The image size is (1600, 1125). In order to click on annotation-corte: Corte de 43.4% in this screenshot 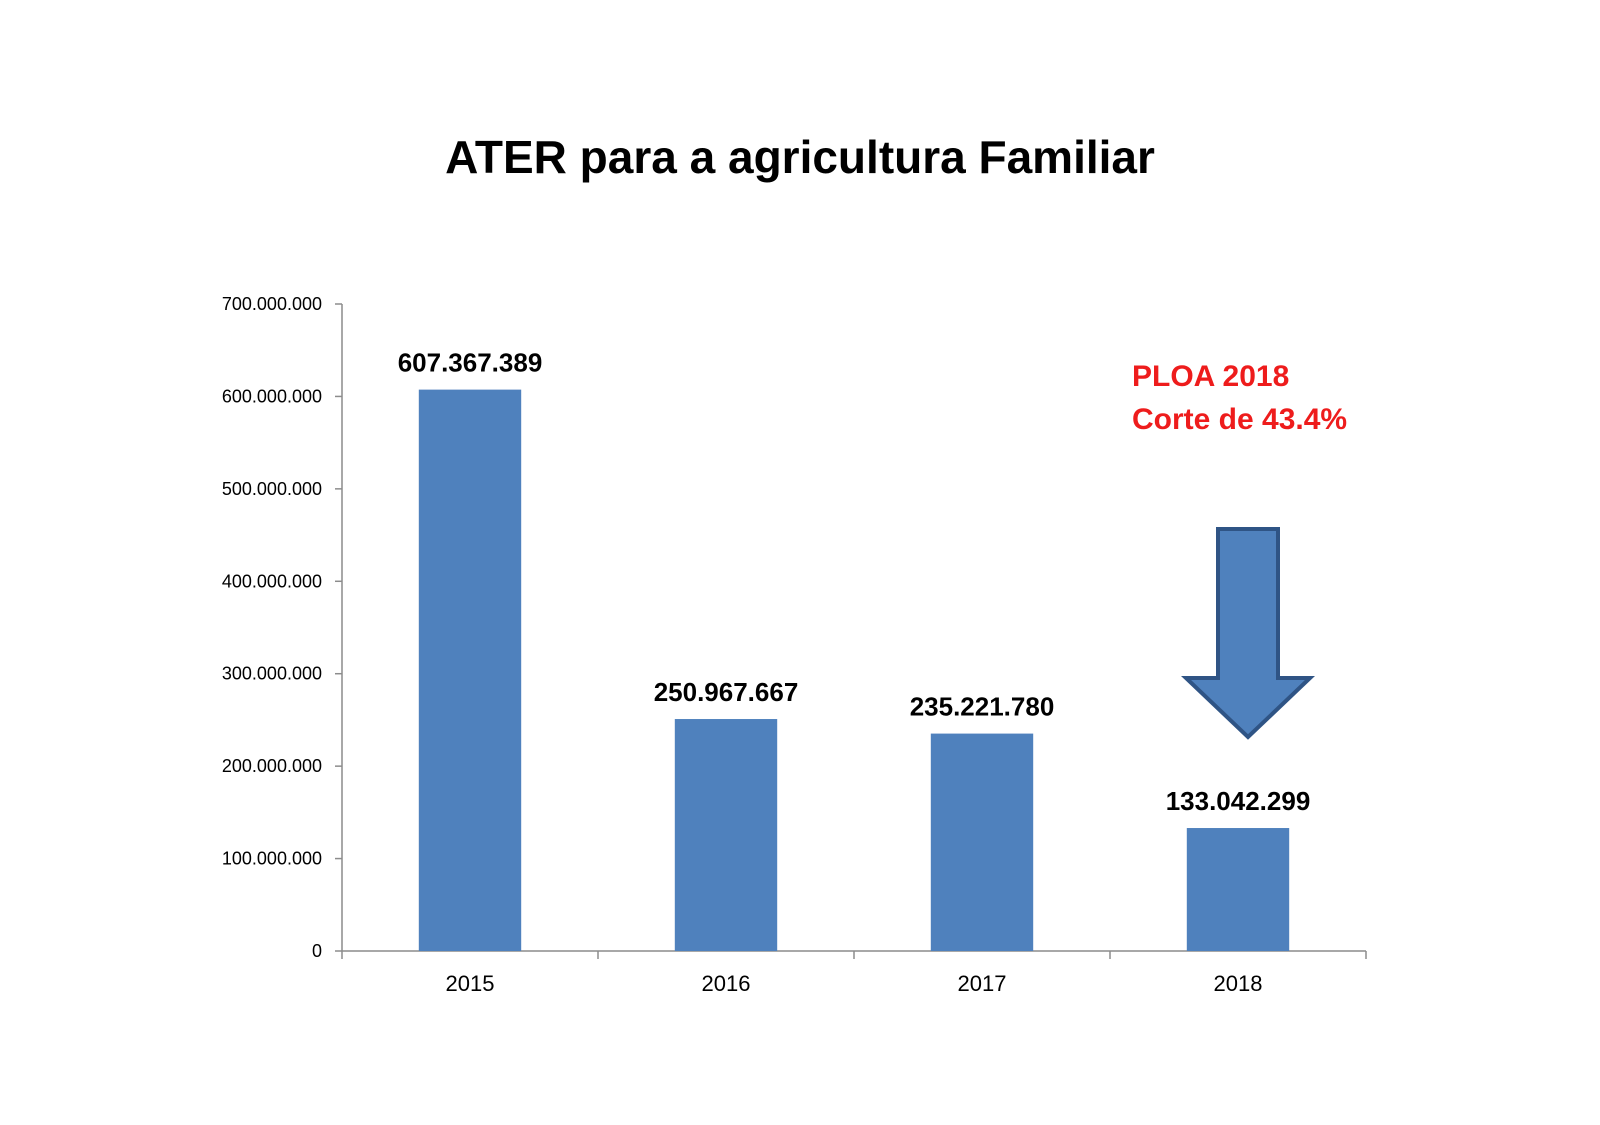, I will do `click(1240, 419)`.